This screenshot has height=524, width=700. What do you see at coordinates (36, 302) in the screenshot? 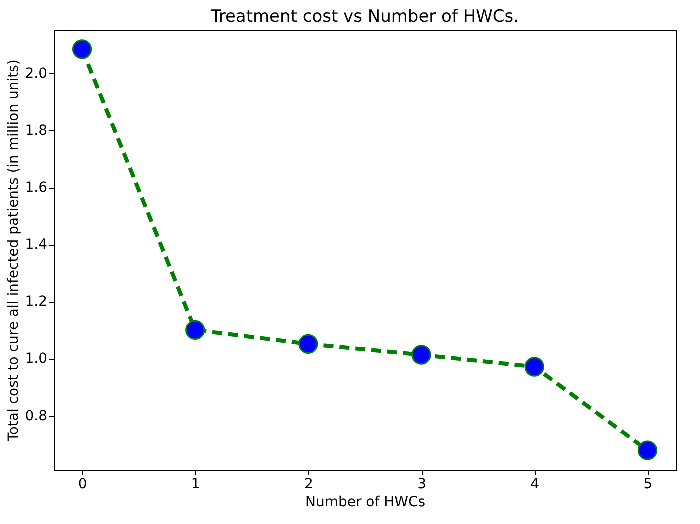
I see `y-tick-label: 1.2` at bounding box center [36, 302].